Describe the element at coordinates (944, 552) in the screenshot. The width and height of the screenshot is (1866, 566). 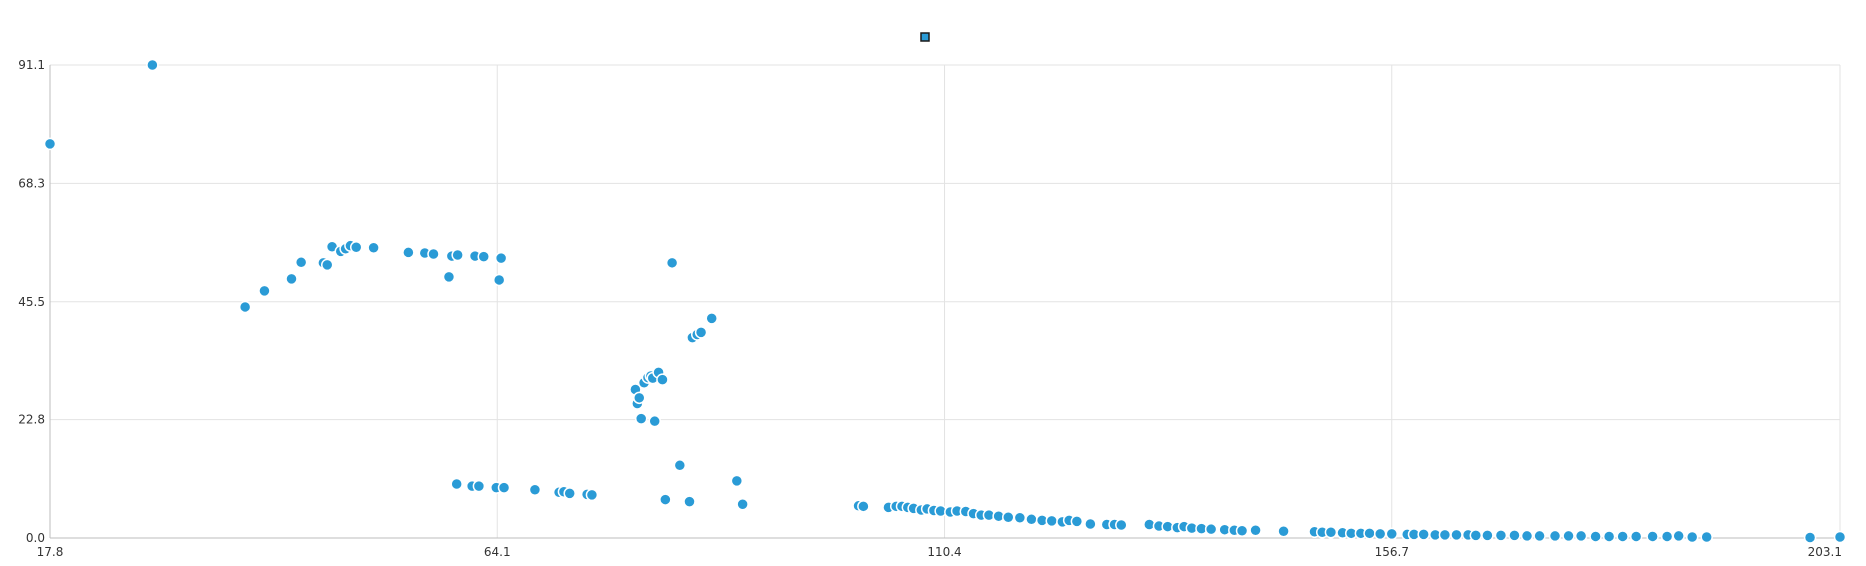
I see `x-tick-label: 110.4` at that location.